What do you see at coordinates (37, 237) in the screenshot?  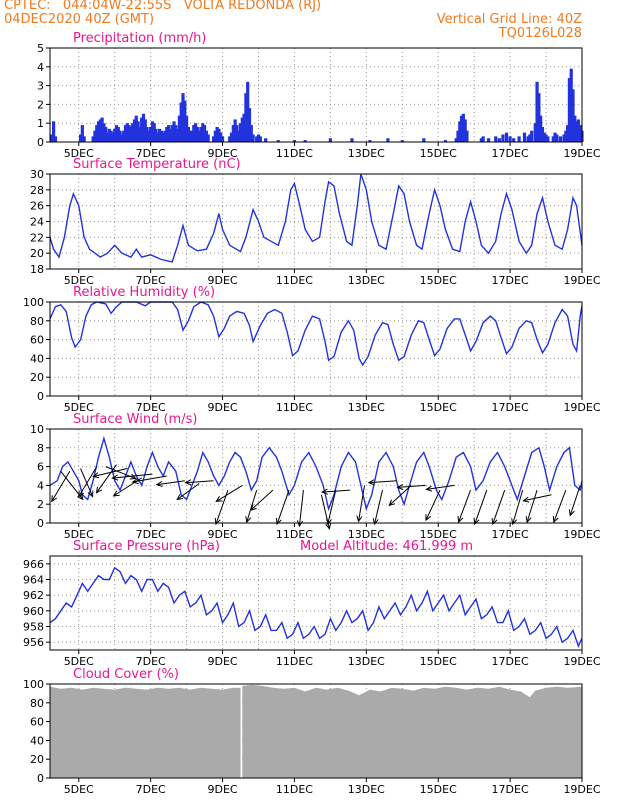 I see `temperature-y-tick-label: 22` at bounding box center [37, 237].